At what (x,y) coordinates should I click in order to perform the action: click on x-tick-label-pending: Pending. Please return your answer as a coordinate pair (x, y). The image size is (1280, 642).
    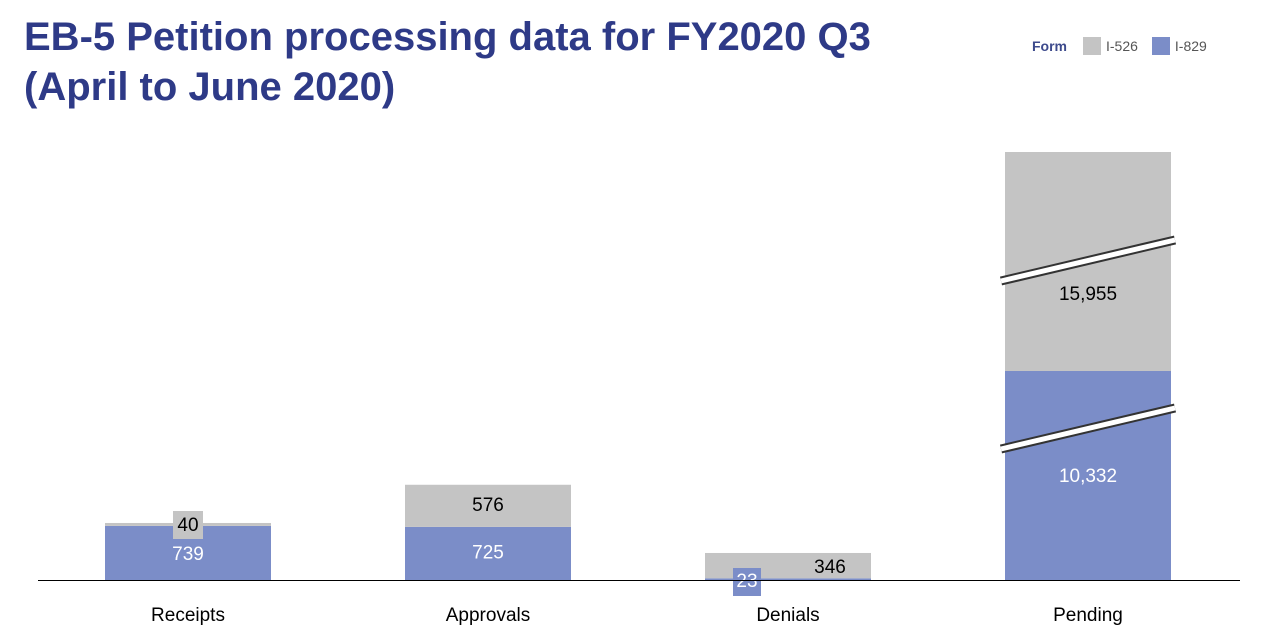
    Looking at the image, I should click on (1088, 615).